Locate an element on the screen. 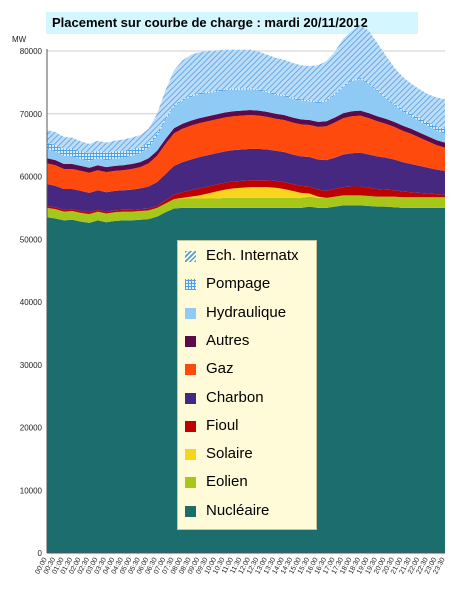 The image size is (457, 600). legend-label: Eolien is located at coordinates (227, 482).